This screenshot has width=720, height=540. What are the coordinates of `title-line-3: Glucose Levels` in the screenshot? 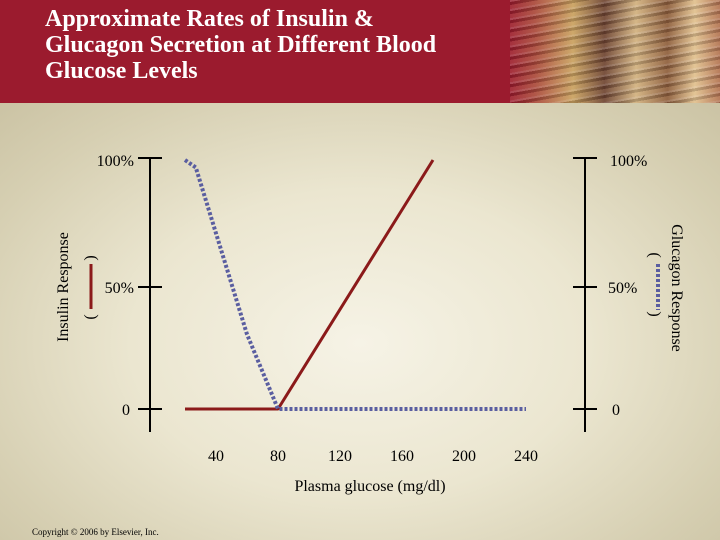 It's located at (121, 71).